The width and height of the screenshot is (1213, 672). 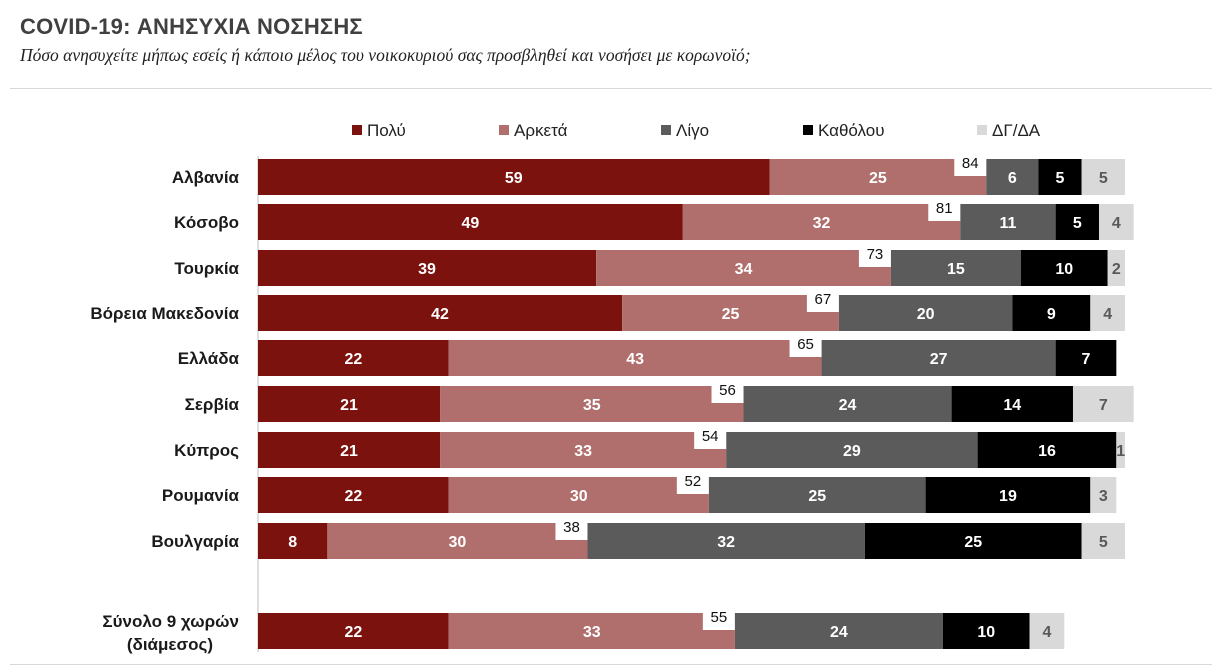 What do you see at coordinates (851, 130) in the screenshot?
I see `legend-label: Καθόλου` at bounding box center [851, 130].